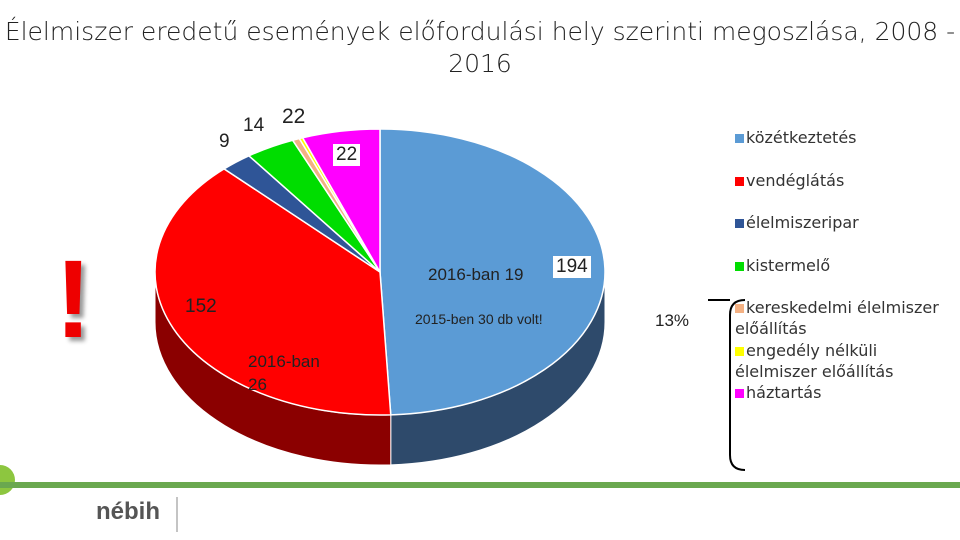 The width and height of the screenshot is (960, 540). I want to click on legend-entry: vendéglátás, so click(842, 180).